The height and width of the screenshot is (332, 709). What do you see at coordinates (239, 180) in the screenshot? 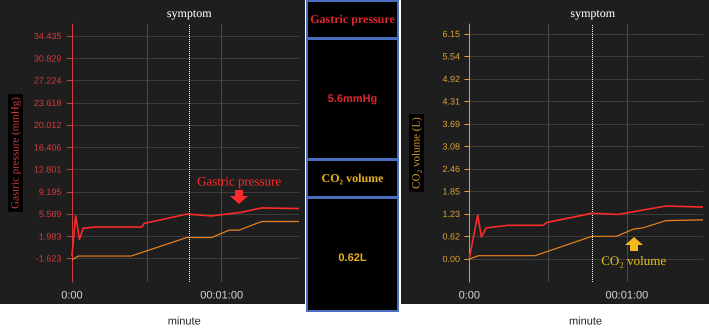
I see `annotation: Gastric pressure` at bounding box center [239, 180].